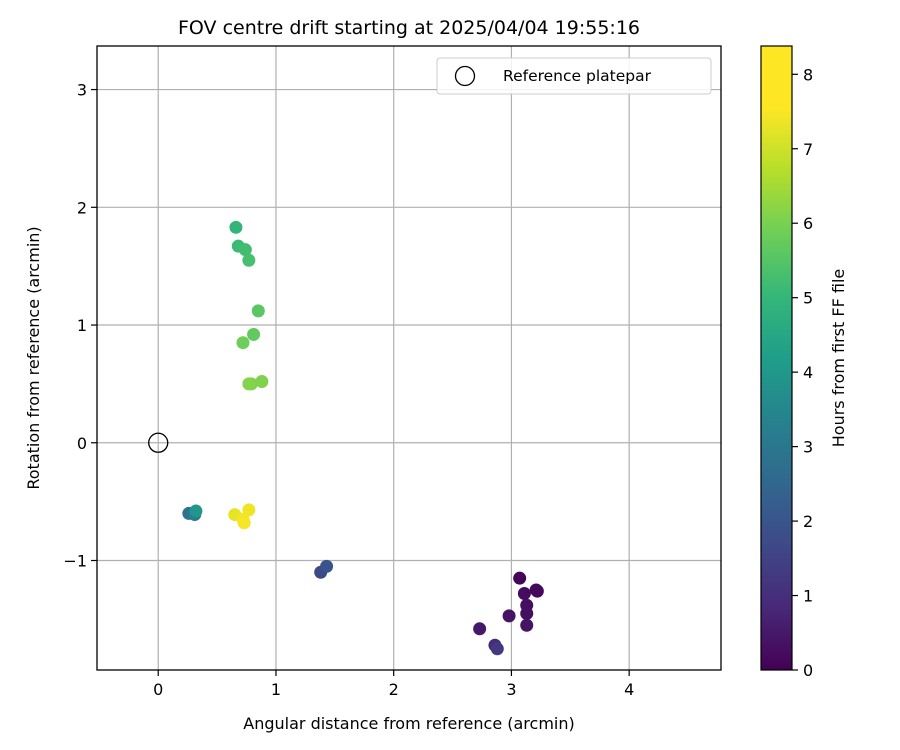  What do you see at coordinates (838, 358) in the screenshot?
I see `colorbar-title: Hours from first FF file` at bounding box center [838, 358].